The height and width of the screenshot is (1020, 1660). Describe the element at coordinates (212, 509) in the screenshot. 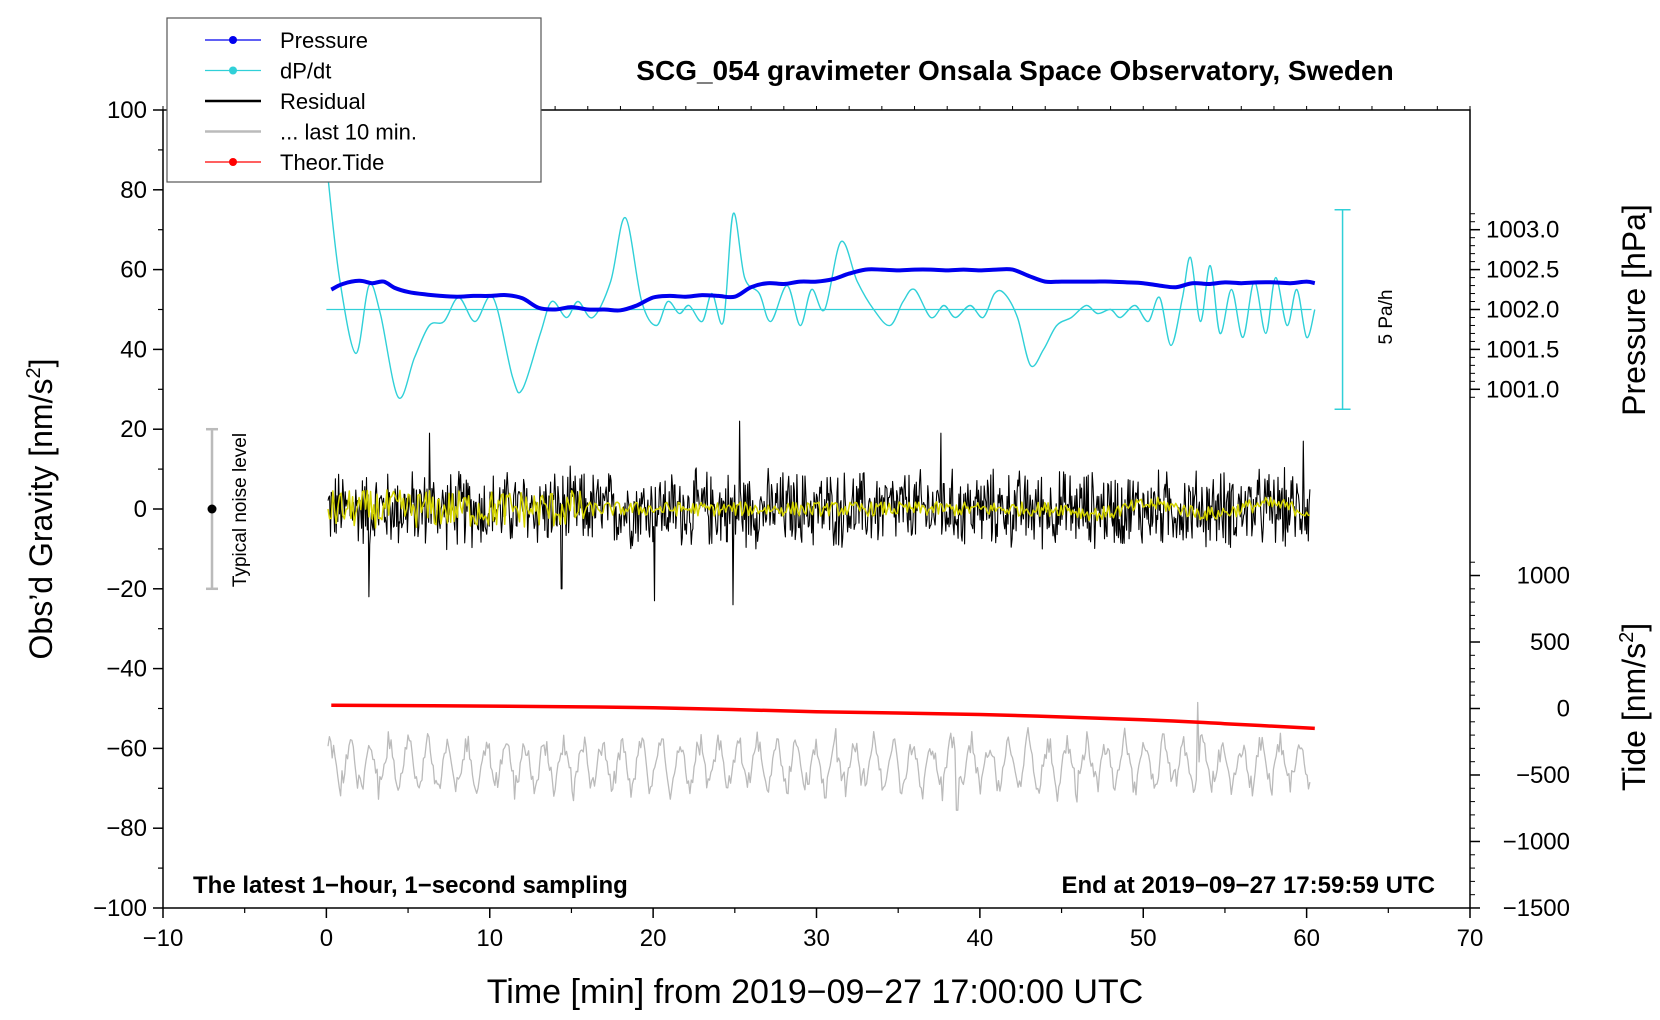

I see `noise-center-dot` at that location.